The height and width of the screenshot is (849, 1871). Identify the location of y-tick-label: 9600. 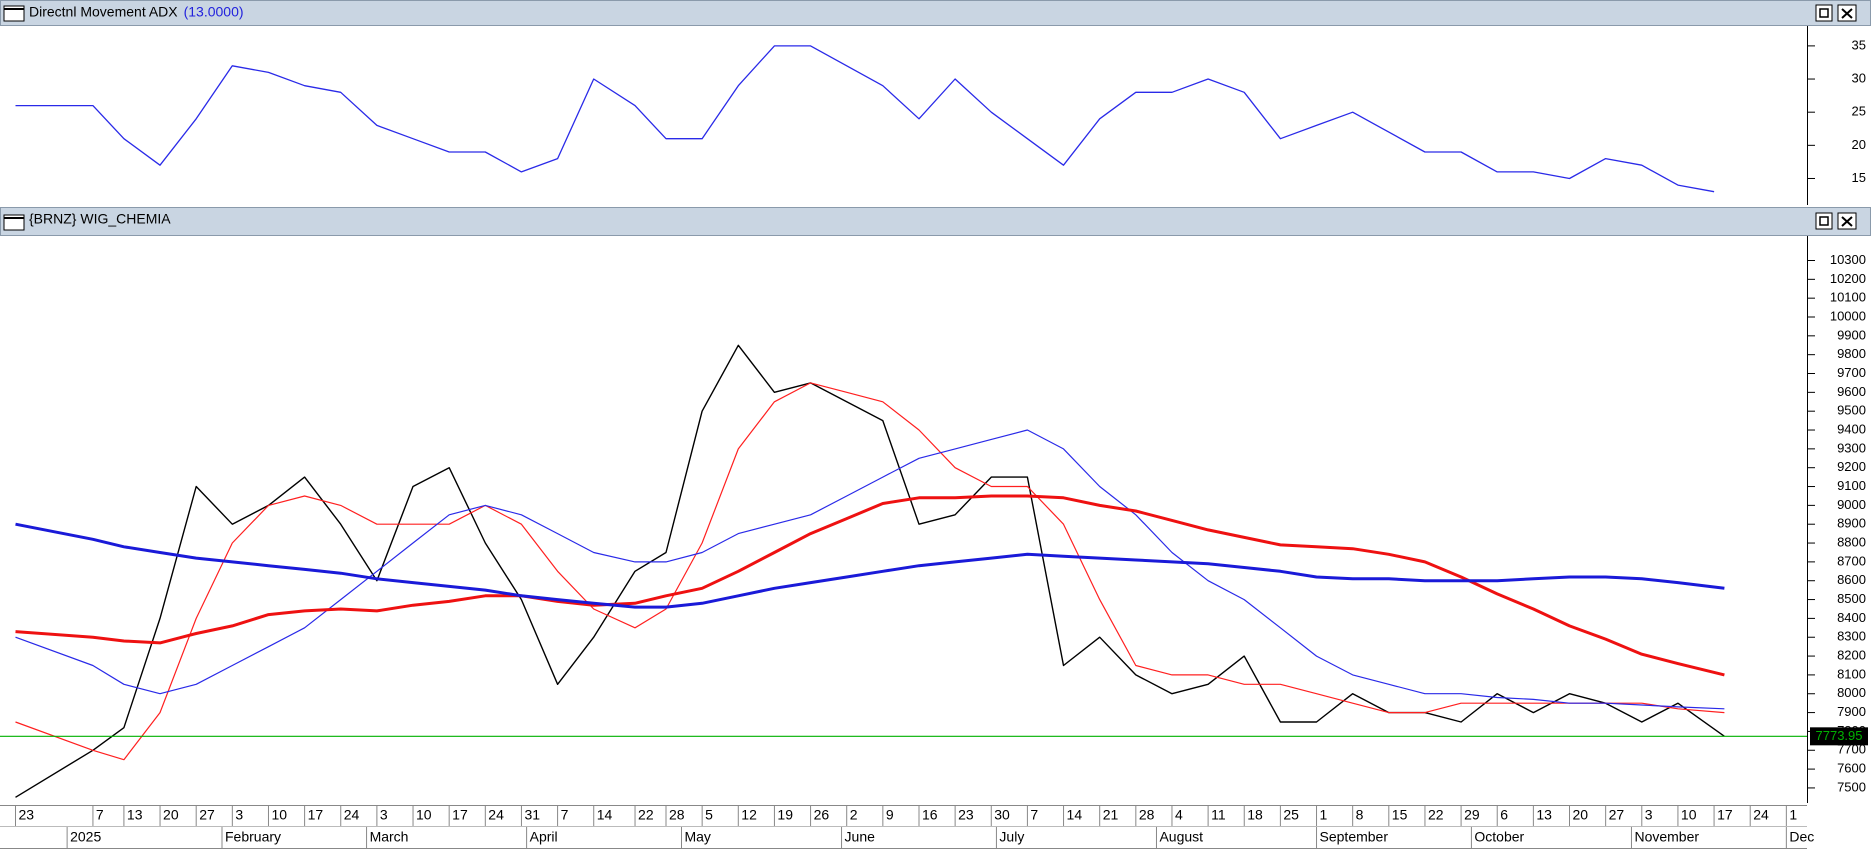
(1851, 391).